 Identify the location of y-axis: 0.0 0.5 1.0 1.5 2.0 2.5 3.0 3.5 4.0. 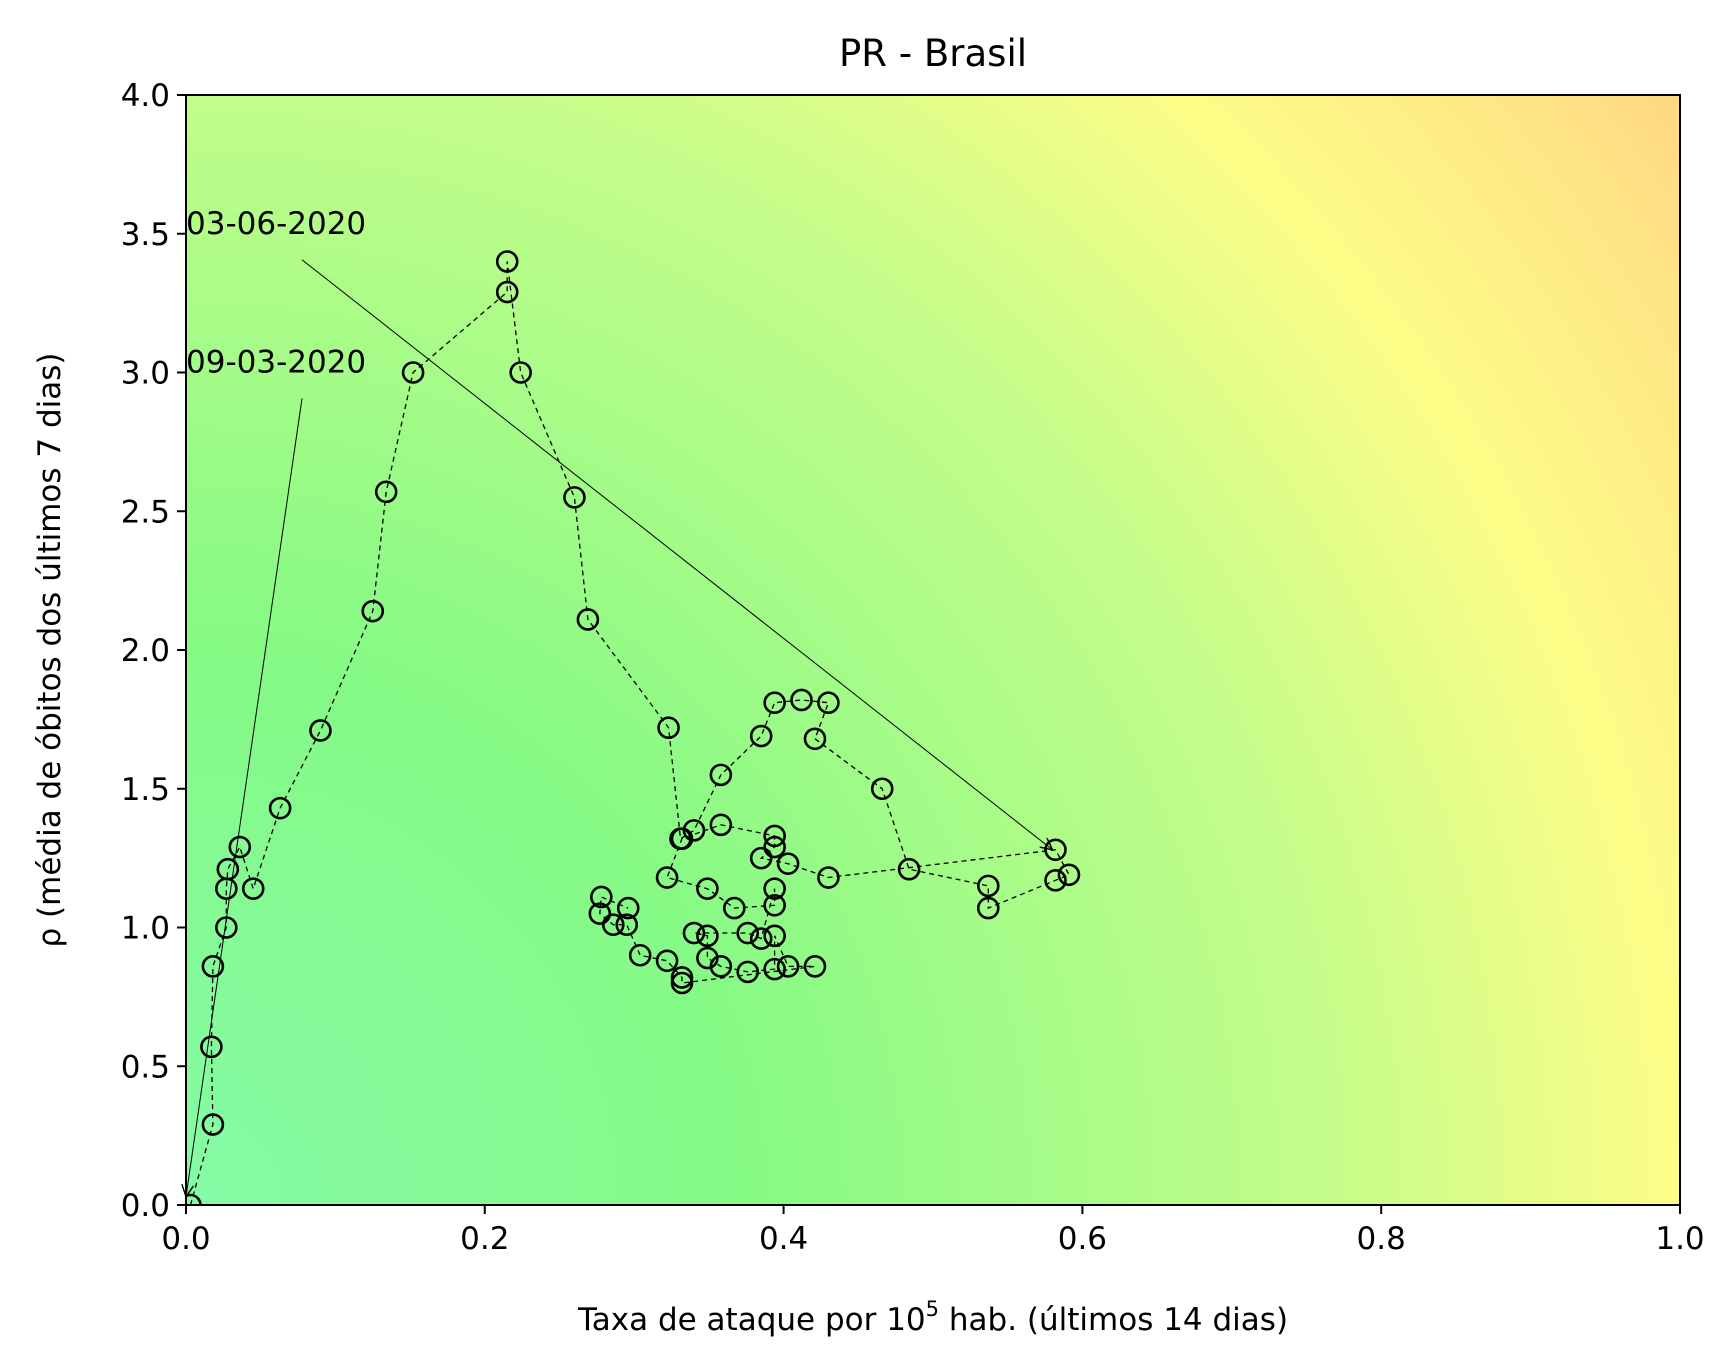
(153, 651).